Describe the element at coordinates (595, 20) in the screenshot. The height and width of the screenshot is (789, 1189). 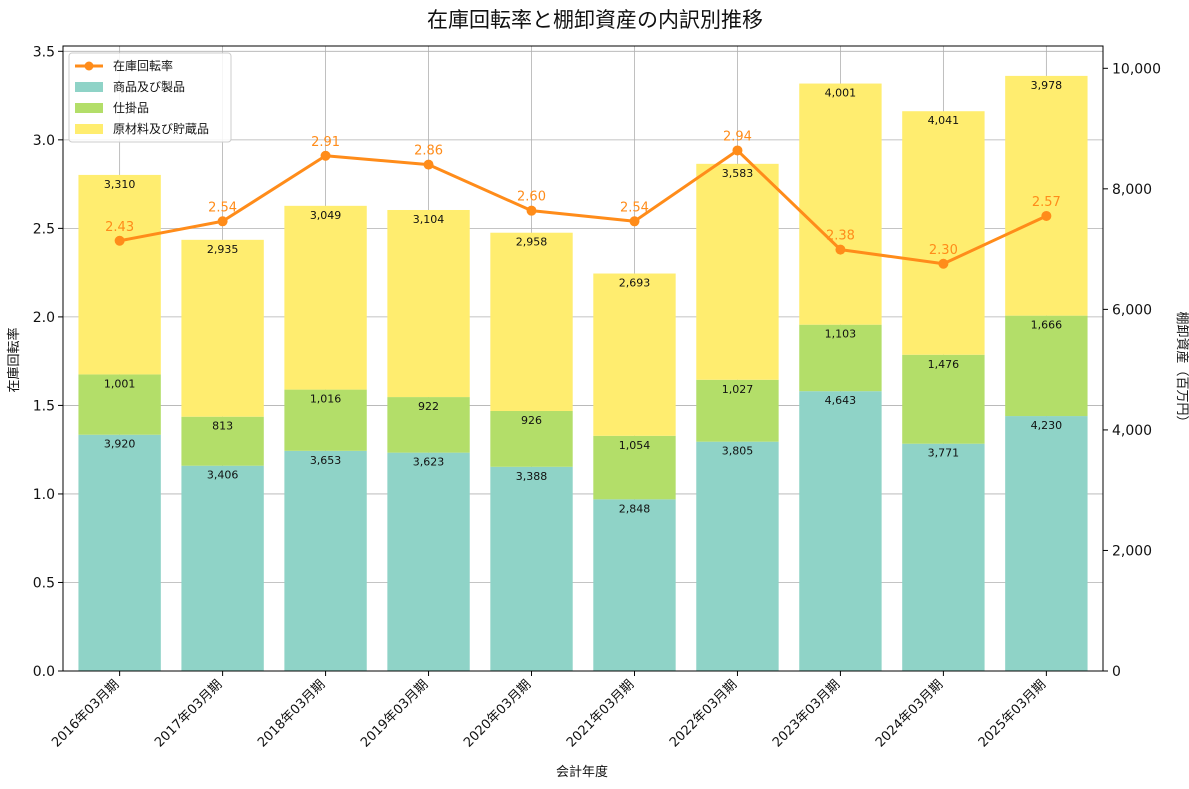
I see `chart-title: 在庫回転率と棚卸資産の内訳別推移` at that location.